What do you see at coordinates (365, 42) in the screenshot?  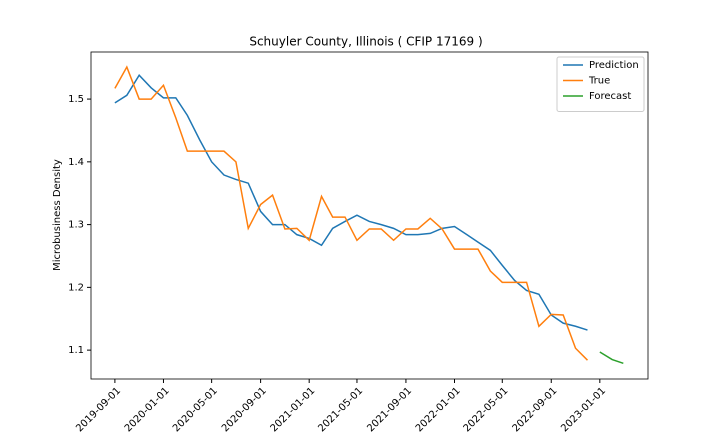 I see `chart-title: Schuyler County, Illinois ( CFIP 17169 )` at bounding box center [365, 42].